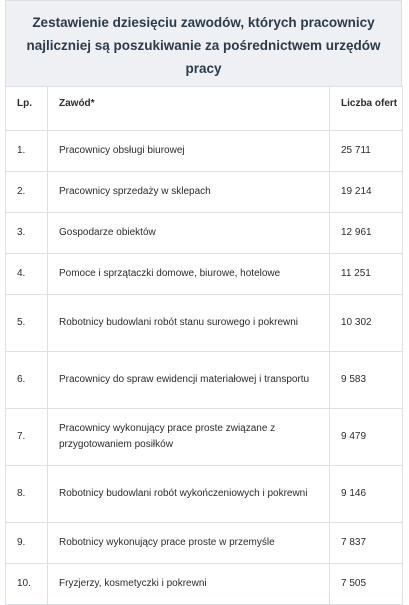 The image size is (409, 605). What do you see at coordinates (366, 151) in the screenshot?
I see `cell-liczba: 25 711` at bounding box center [366, 151].